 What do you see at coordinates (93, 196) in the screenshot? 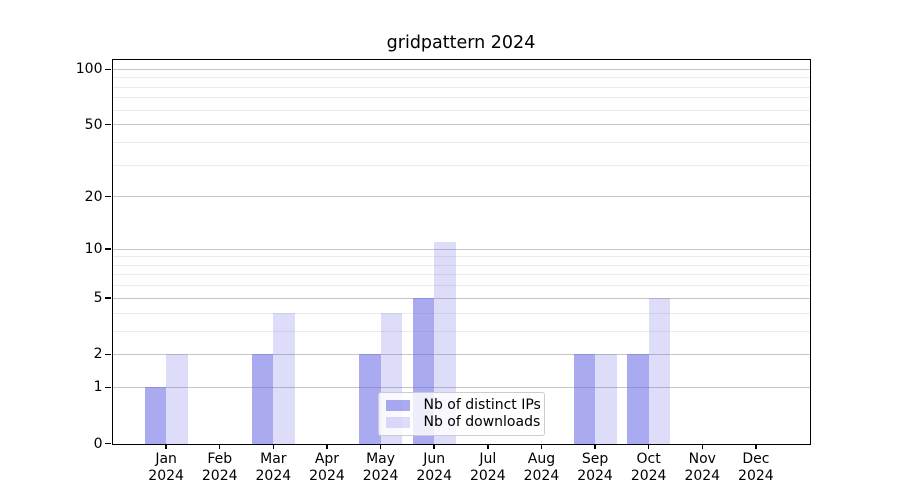
I see `y-axis-tick-label: 20` at bounding box center [93, 196].